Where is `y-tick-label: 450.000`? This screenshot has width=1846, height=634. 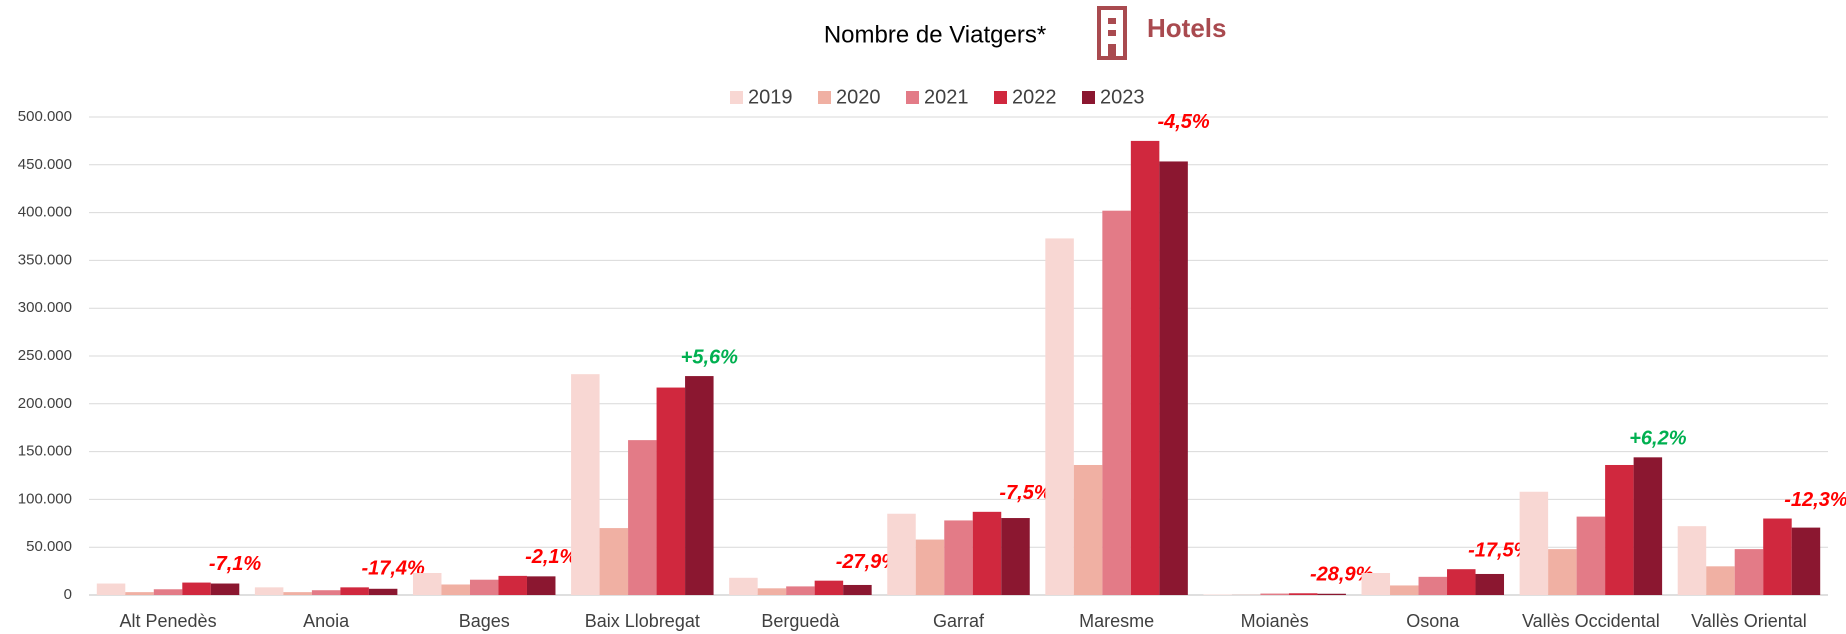 y-tick-label: 450.000 is located at coordinates (45, 164).